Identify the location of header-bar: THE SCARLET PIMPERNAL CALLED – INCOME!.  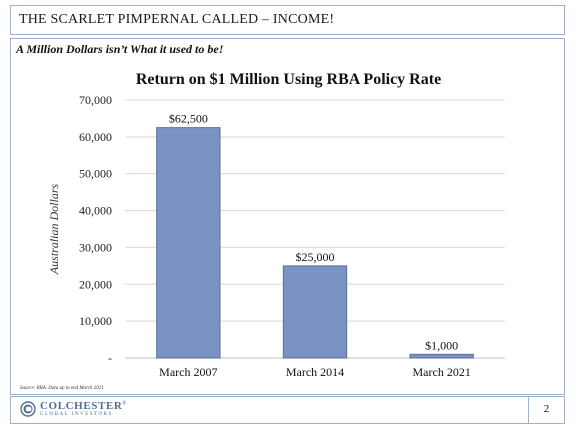
(287, 20).